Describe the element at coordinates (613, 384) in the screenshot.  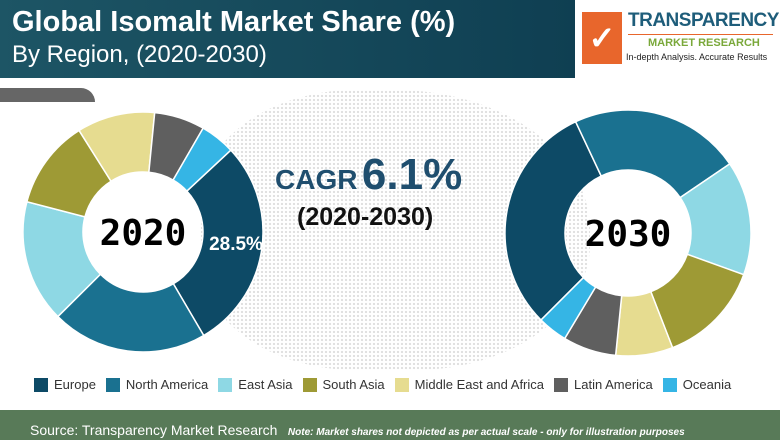
I see `legend-label: Latin America` at that location.